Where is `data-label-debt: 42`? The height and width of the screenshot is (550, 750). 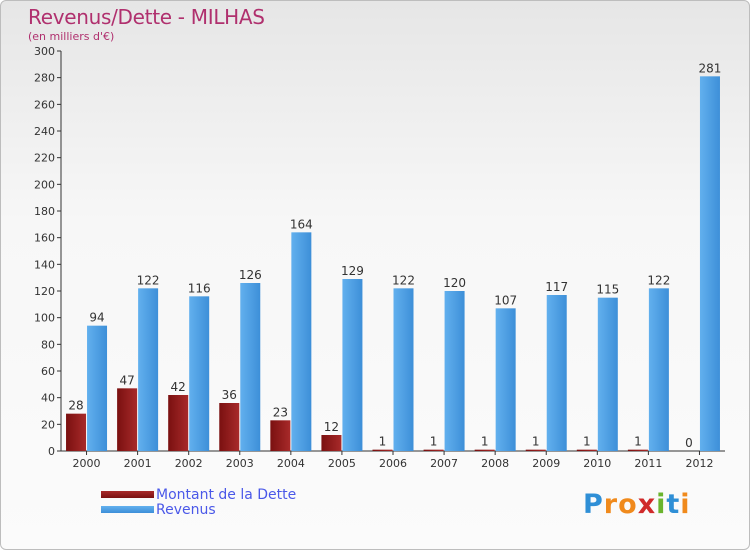 data-label-debt: 42 is located at coordinates (178, 387).